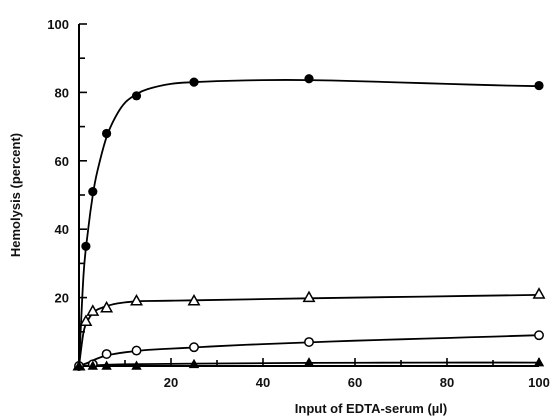  I want to click on y-tick-label: 100, so click(58, 24).